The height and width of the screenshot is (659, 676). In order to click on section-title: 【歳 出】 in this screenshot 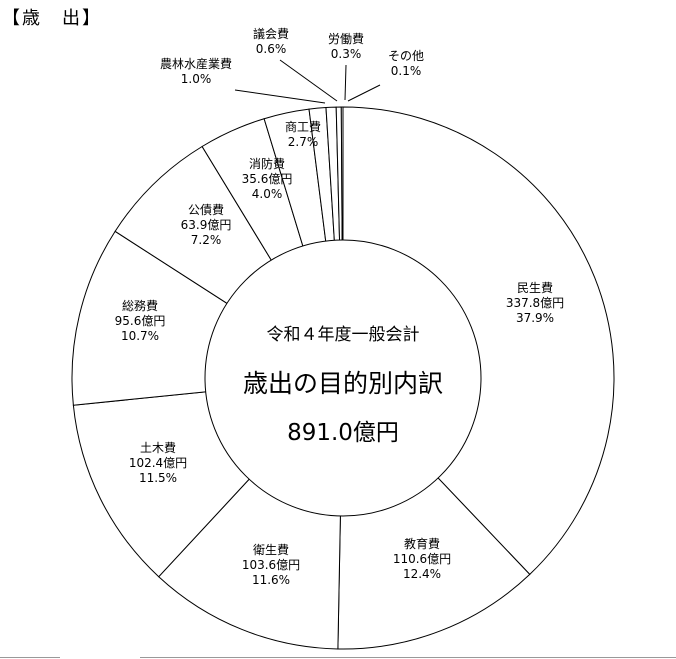, I will do `click(52, 18)`.